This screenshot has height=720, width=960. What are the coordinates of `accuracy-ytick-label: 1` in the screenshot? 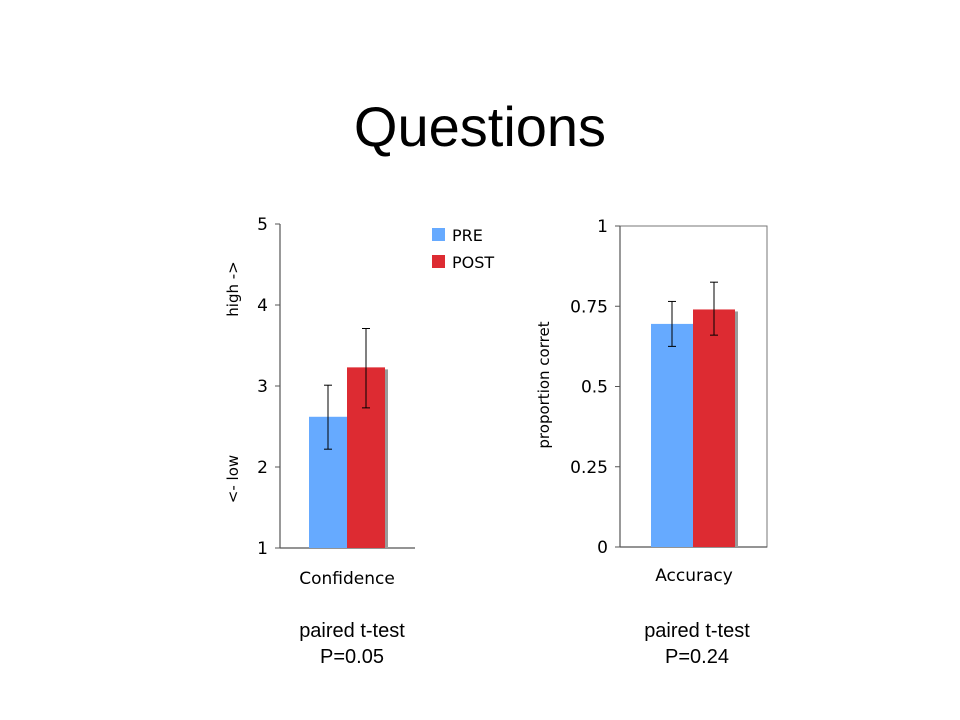 It's located at (602, 227).